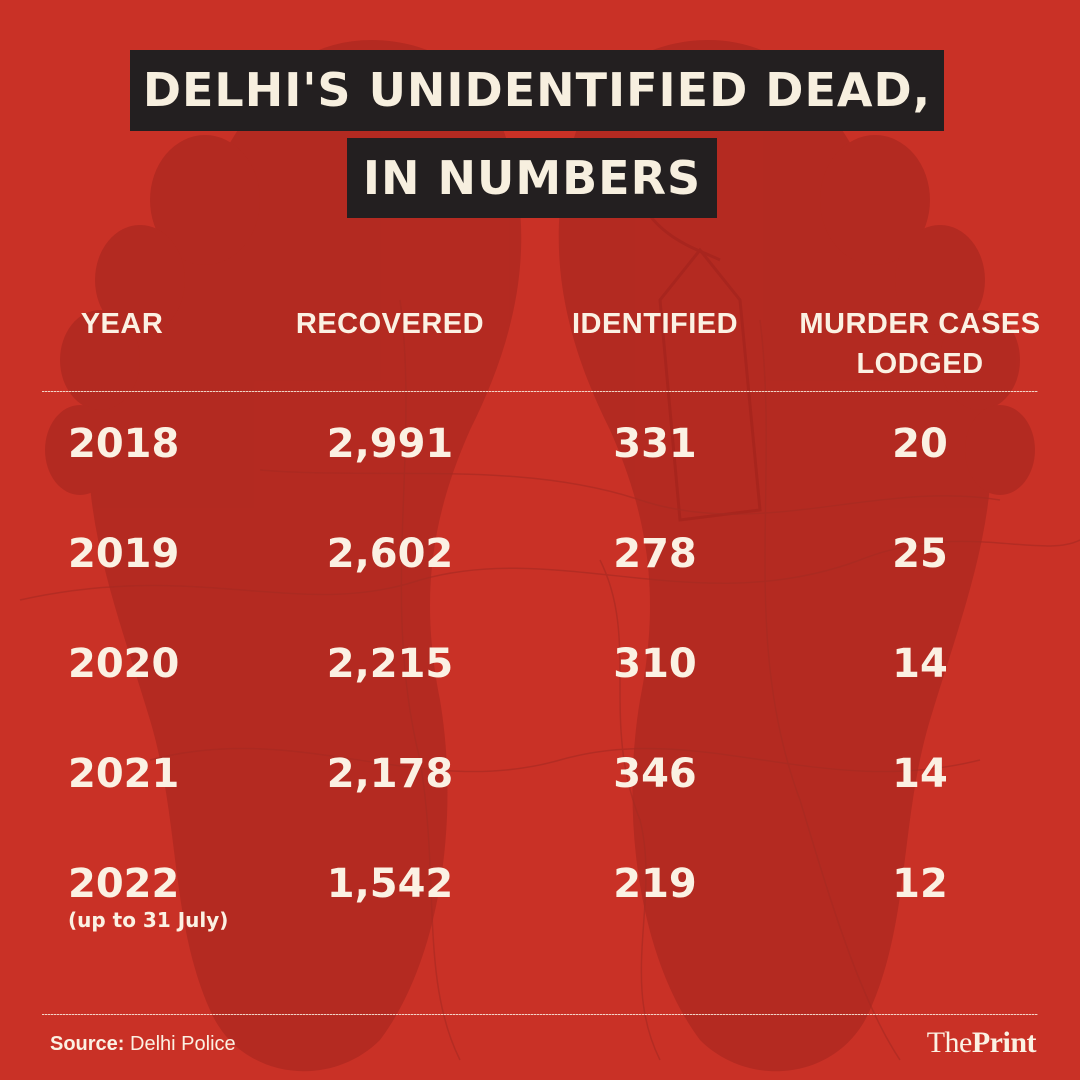  Describe the element at coordinates (540, 391) in the screenshot. I see `header-divider` at that location.